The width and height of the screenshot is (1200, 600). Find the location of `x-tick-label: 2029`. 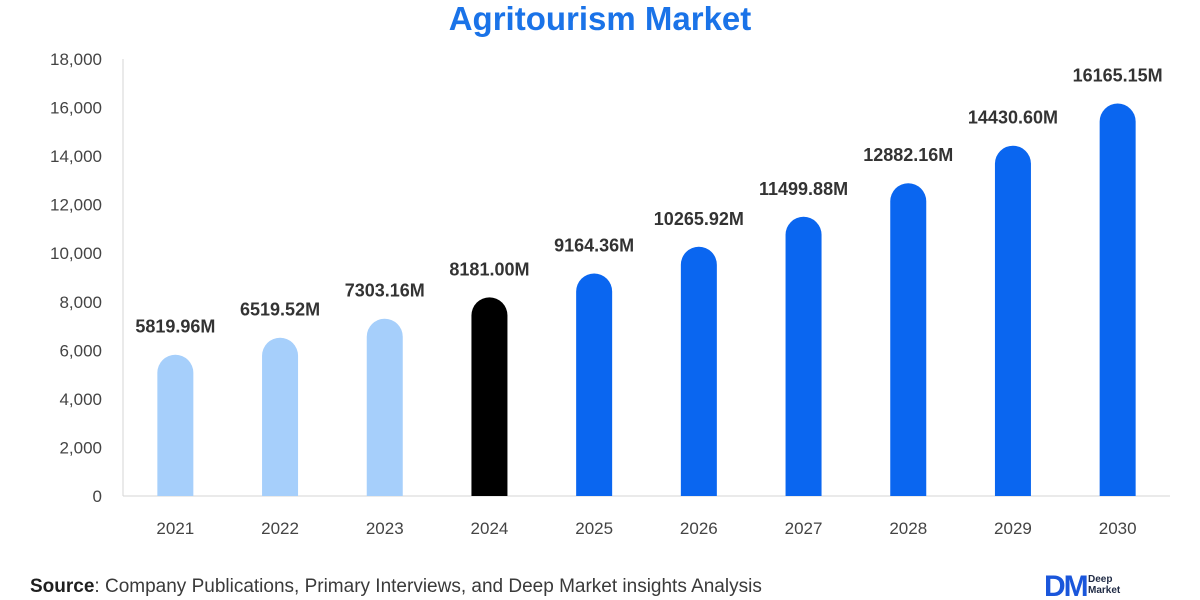

x-tick-label: 2029 is located at coordinates (1013, 528).